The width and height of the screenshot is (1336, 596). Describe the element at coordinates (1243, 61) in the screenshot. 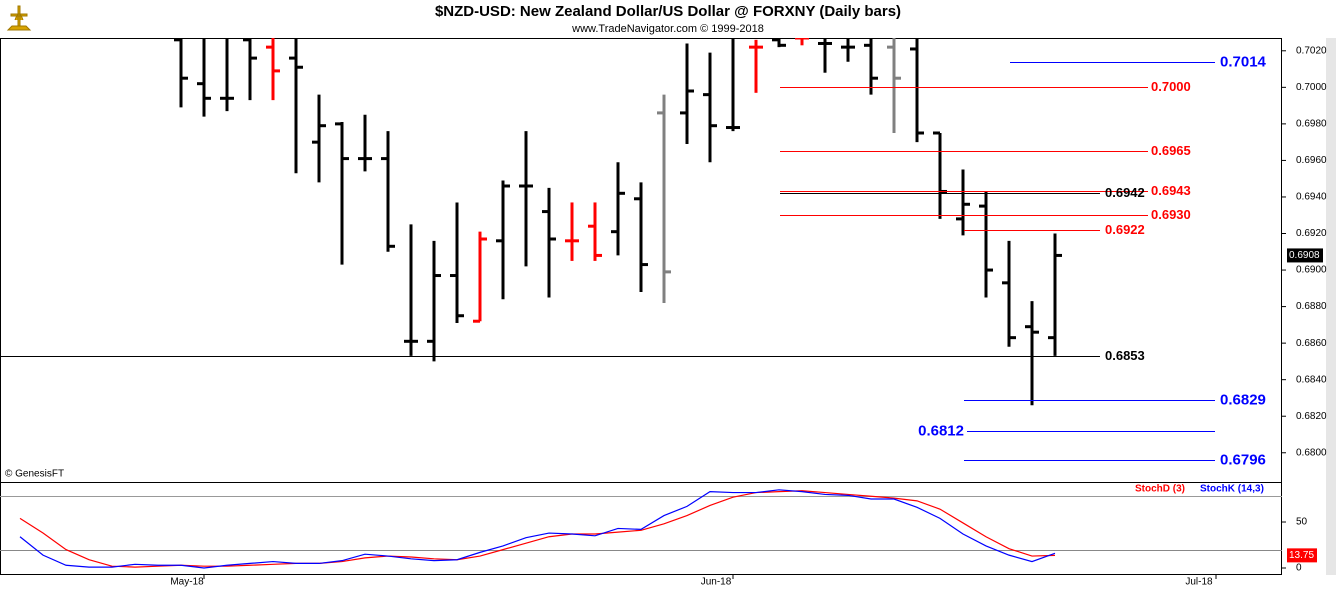

I see `level-label: 0.7014` at that location.